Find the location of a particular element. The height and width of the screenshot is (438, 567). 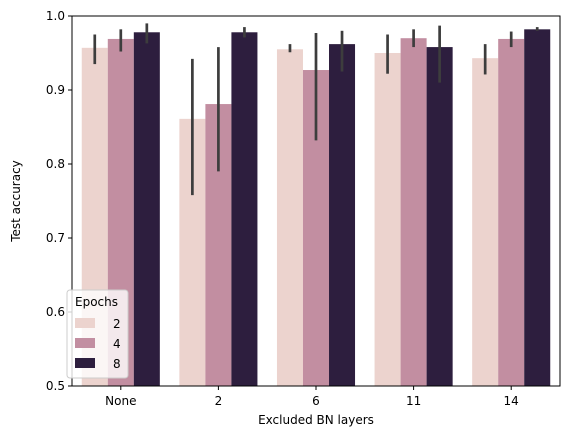

legend-box is located at coordinates (97, 334).